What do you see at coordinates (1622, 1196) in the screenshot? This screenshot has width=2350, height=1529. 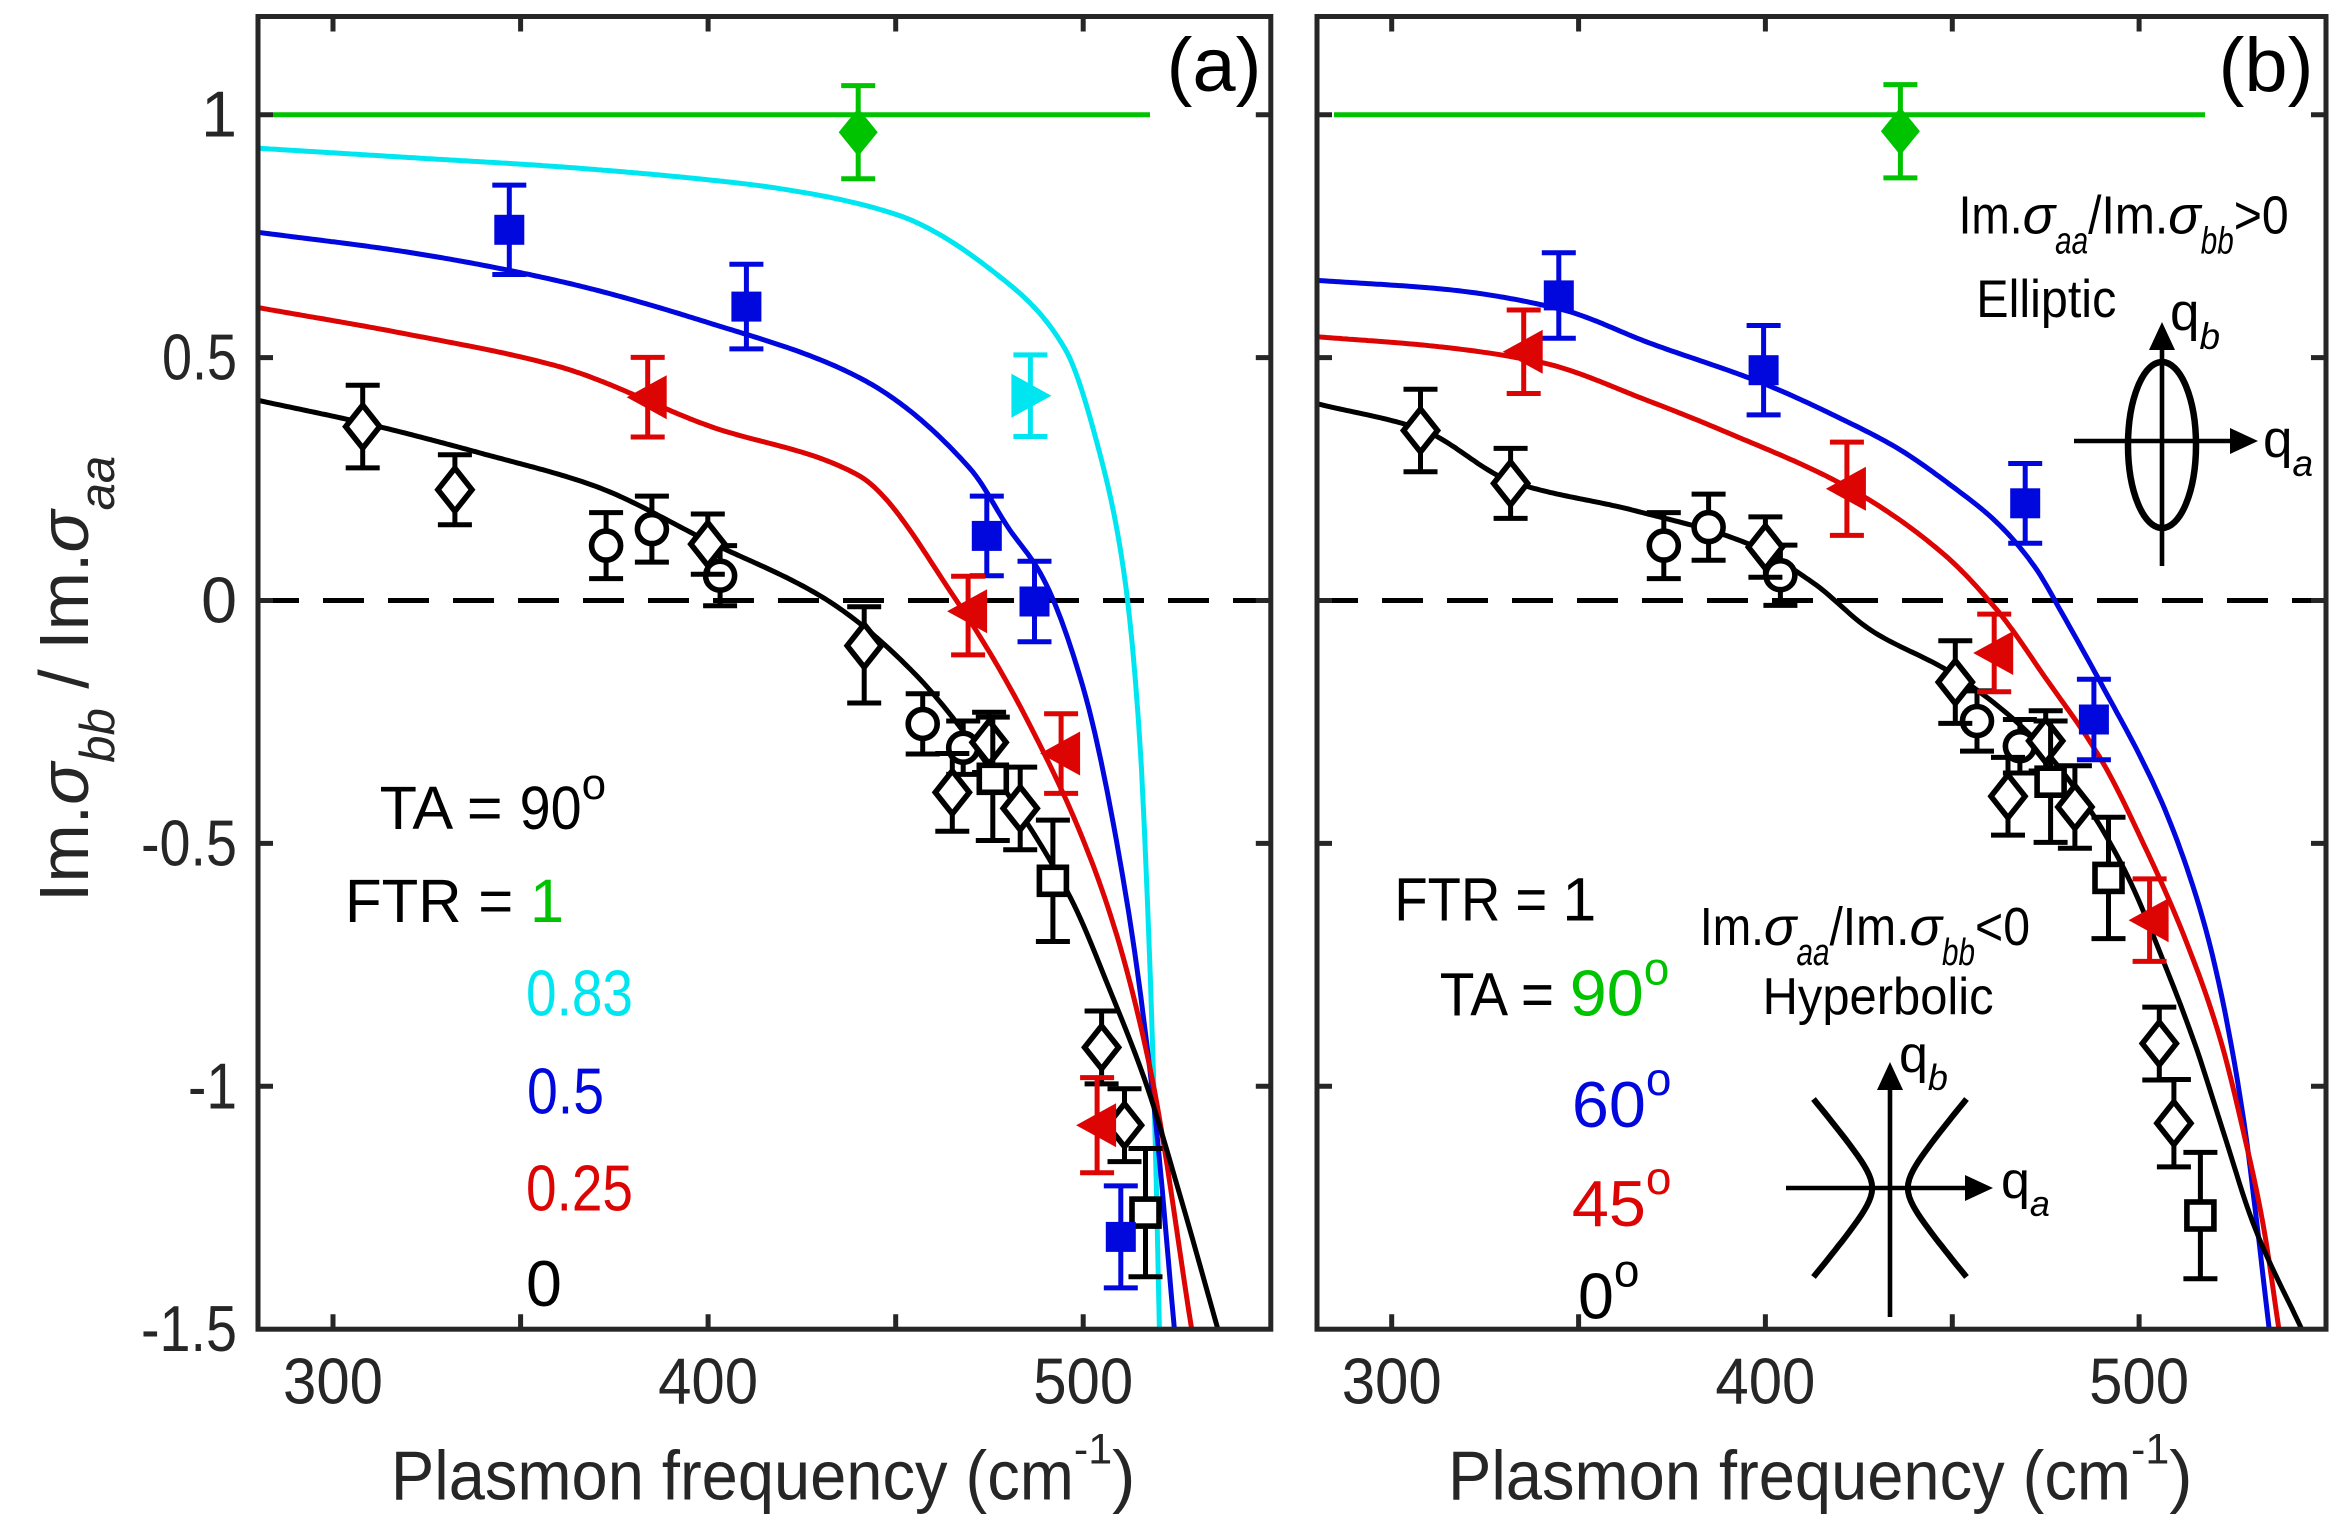 I see `svg-text: 45o` at bounding box center [1622, 1196].